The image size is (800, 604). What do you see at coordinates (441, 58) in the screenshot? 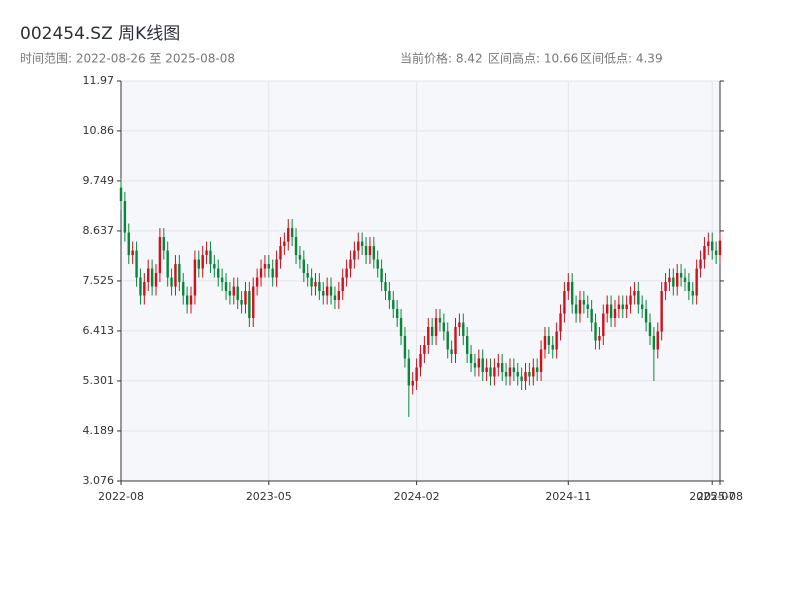
I see `stat: 当前价格: 8.42` at bounding box center [441, 58].